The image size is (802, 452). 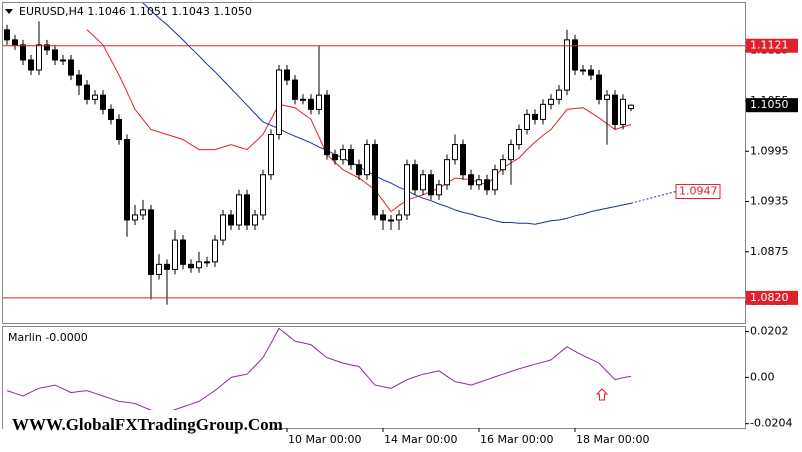 What do you see at coordinates (769, 150) in the screenshot?
I see `y-tick-label: 1.0995` at bounding box center [769, 150].